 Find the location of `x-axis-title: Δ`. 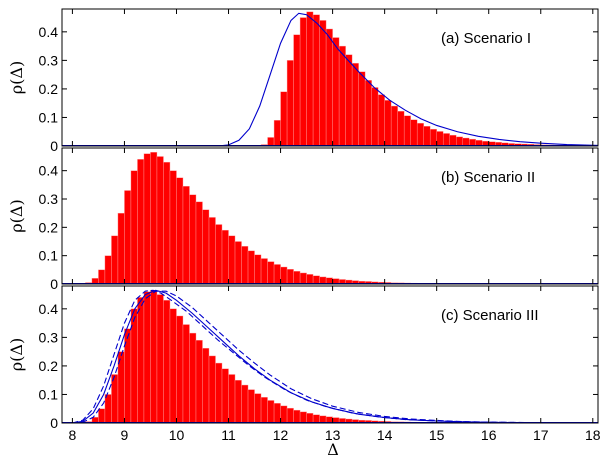

x-axis-title: Δ is located at coordinates (333, 449).